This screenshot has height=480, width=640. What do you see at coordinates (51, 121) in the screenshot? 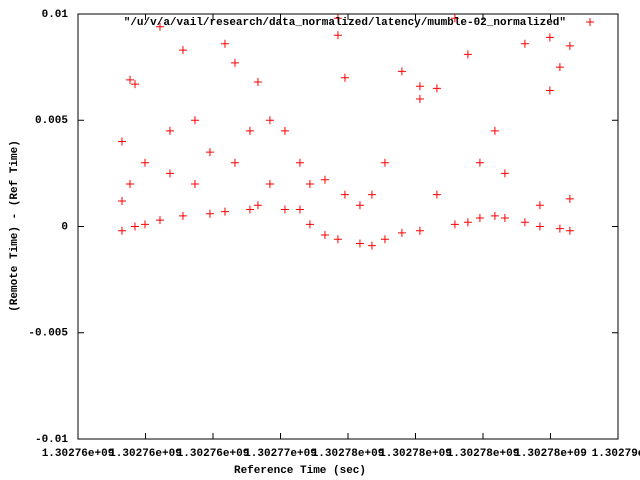
I see `y-tick-label: 0.005` at bounding box center [51, 121].